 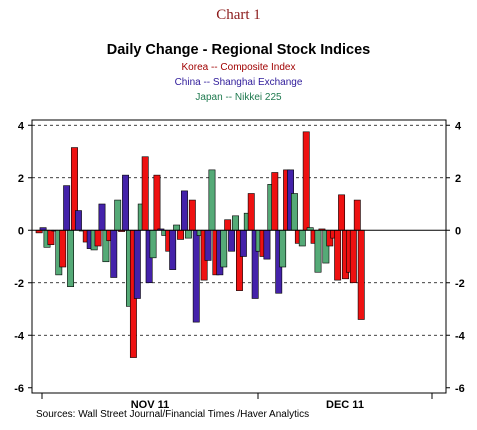 I want to click on legend-korea: Korea -- Composite Index, so click(x=238, y=67).